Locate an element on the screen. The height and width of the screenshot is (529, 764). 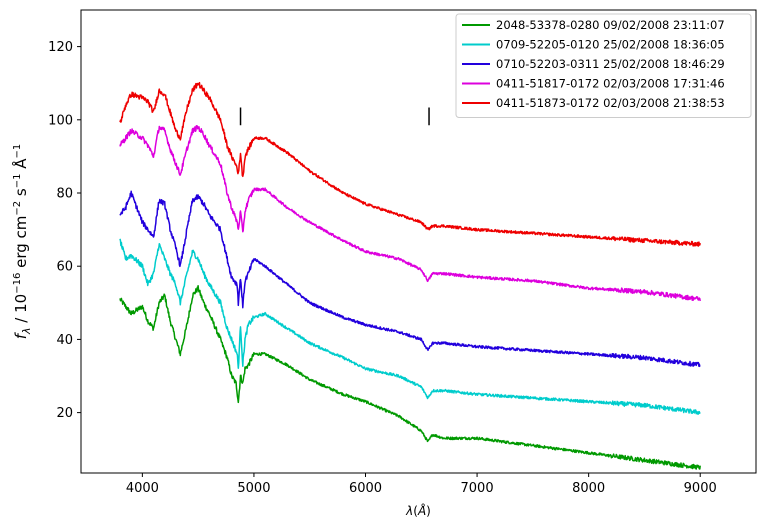
x-tick-label: 6000 is located at coordinates (365, 488).